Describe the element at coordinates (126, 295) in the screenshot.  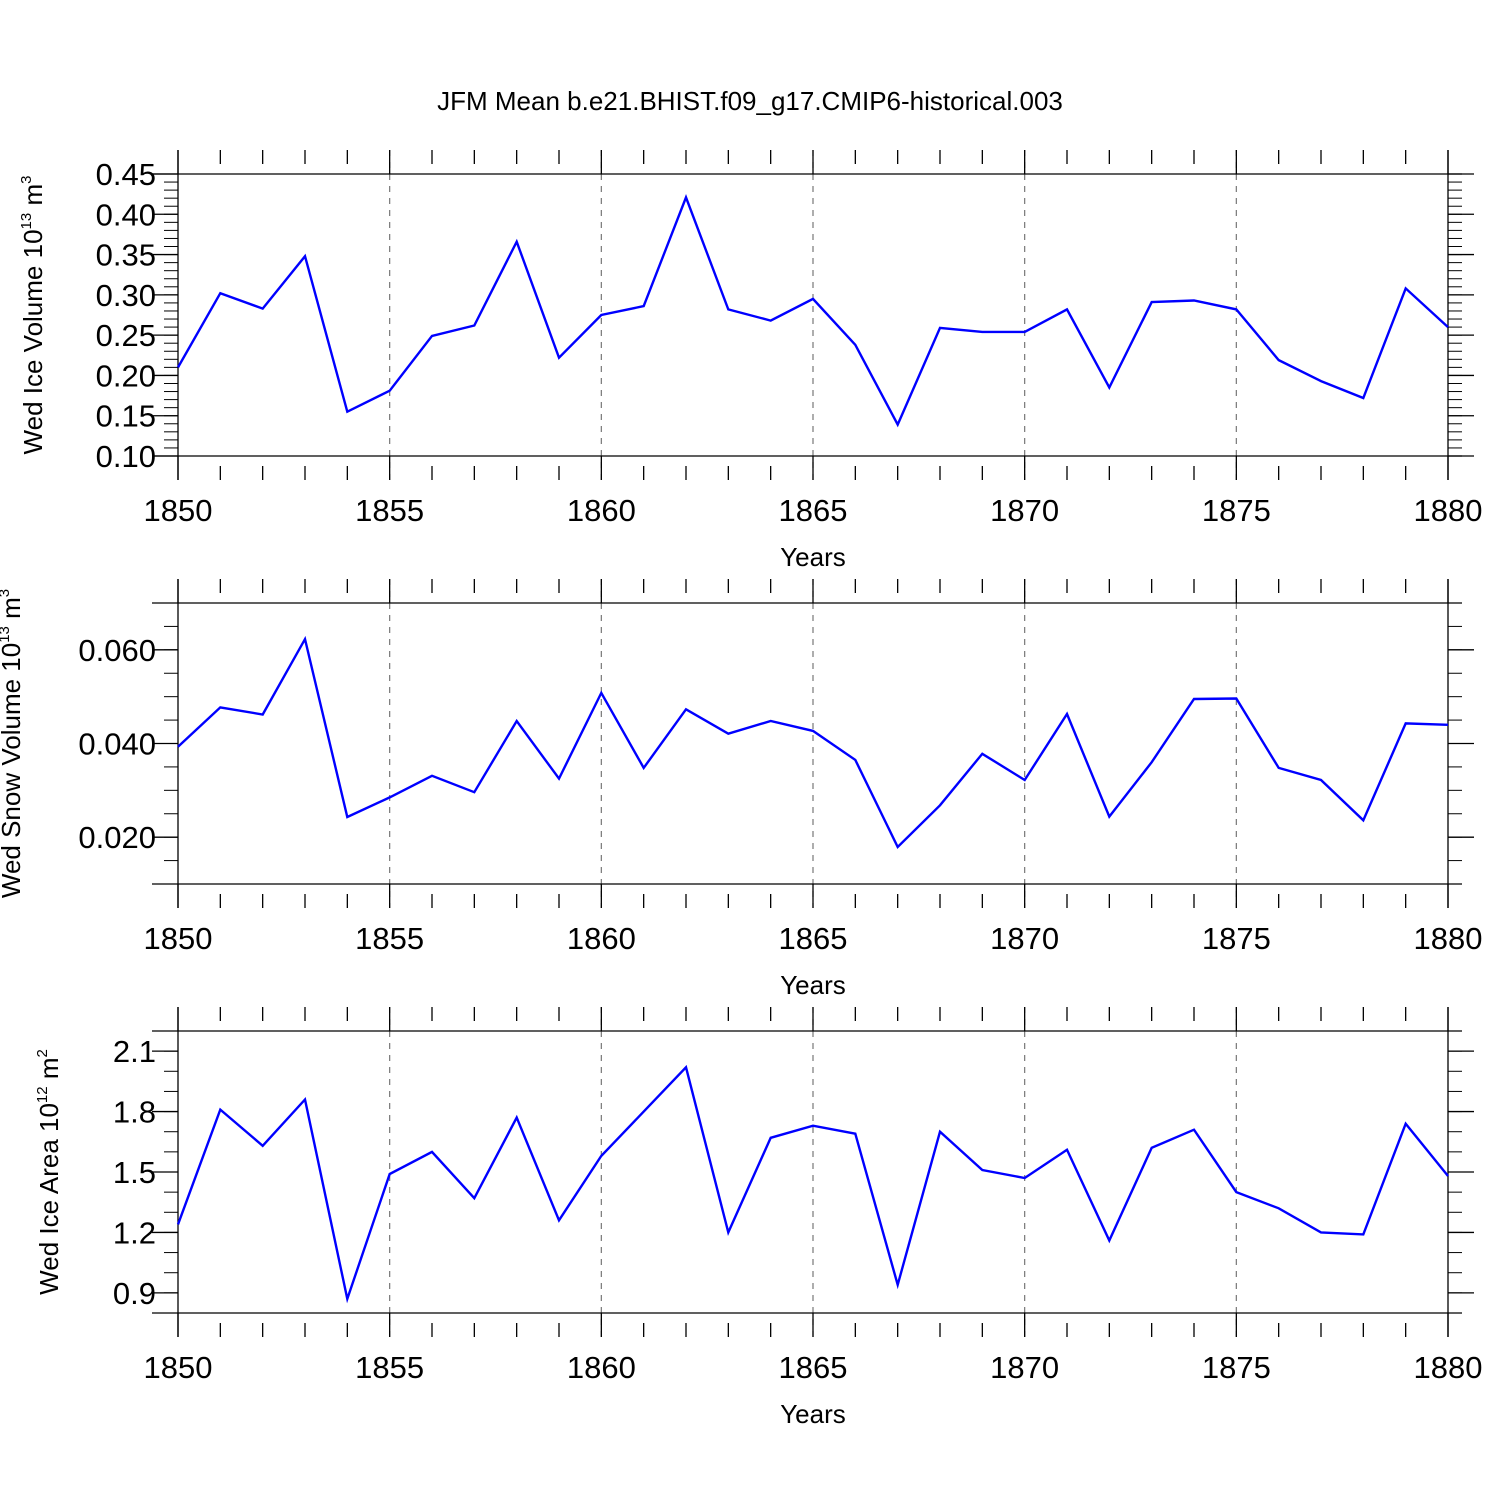
I see `y-tick-label: 0.30` at that location.